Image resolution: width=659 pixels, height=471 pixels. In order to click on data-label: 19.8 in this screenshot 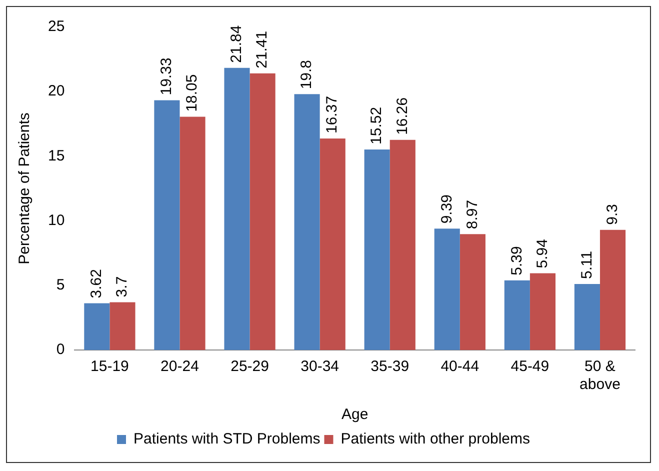, I will do `click(307, 75)`.